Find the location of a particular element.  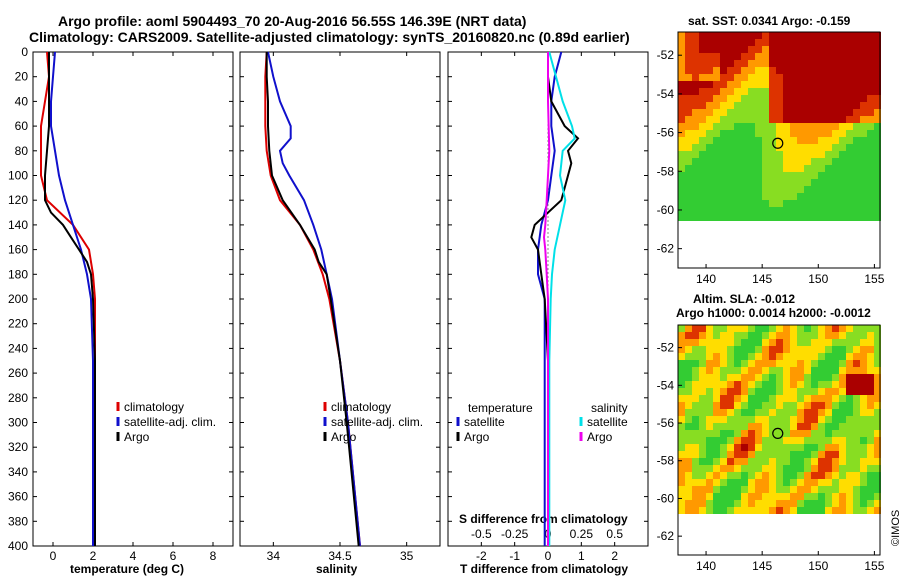

argo-location-marker is located at coordinates (778, 433).